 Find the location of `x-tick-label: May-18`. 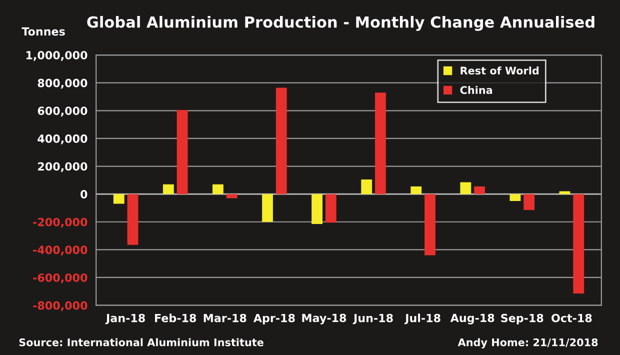

x-tick-label: May-18 is located at coordinates (324, 319).